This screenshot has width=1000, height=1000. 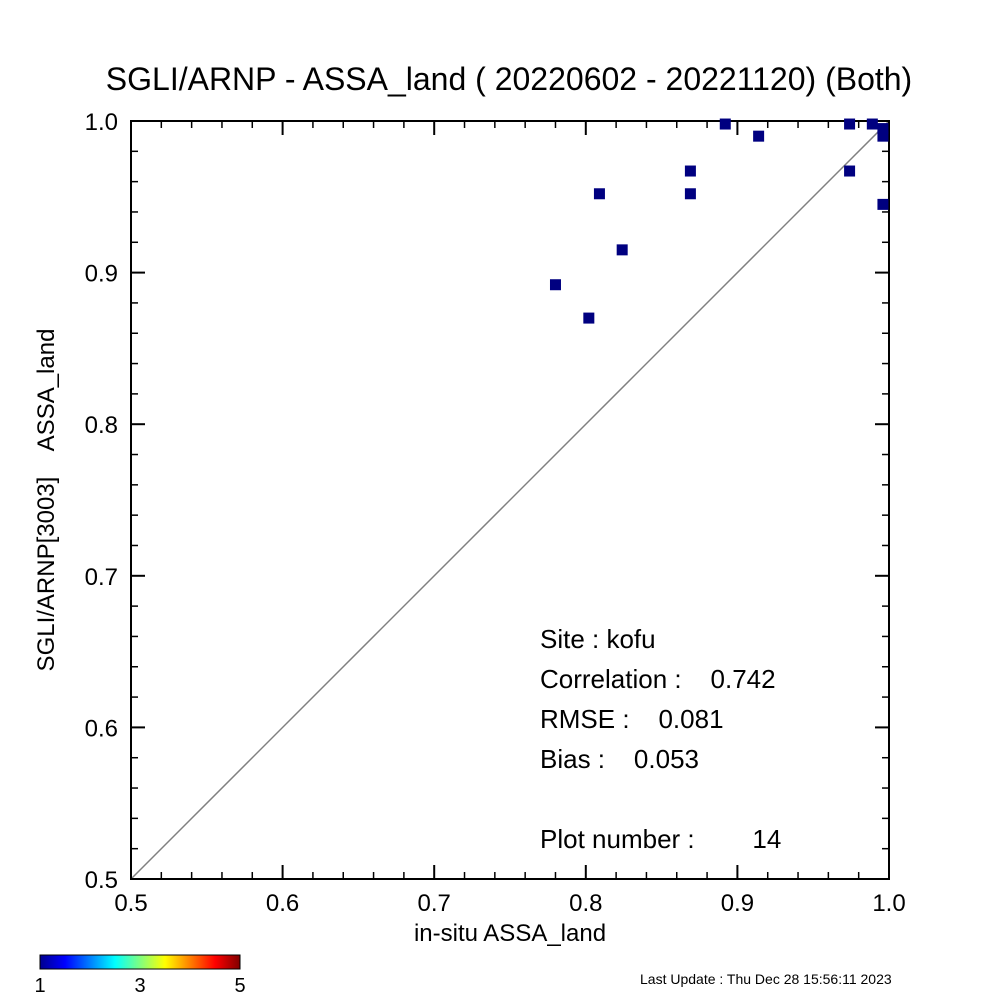 What do you see at coordinates (101, 880) in the screenshot?
I see `y-tick-label: 0.5` at bounding box center [101, 880].